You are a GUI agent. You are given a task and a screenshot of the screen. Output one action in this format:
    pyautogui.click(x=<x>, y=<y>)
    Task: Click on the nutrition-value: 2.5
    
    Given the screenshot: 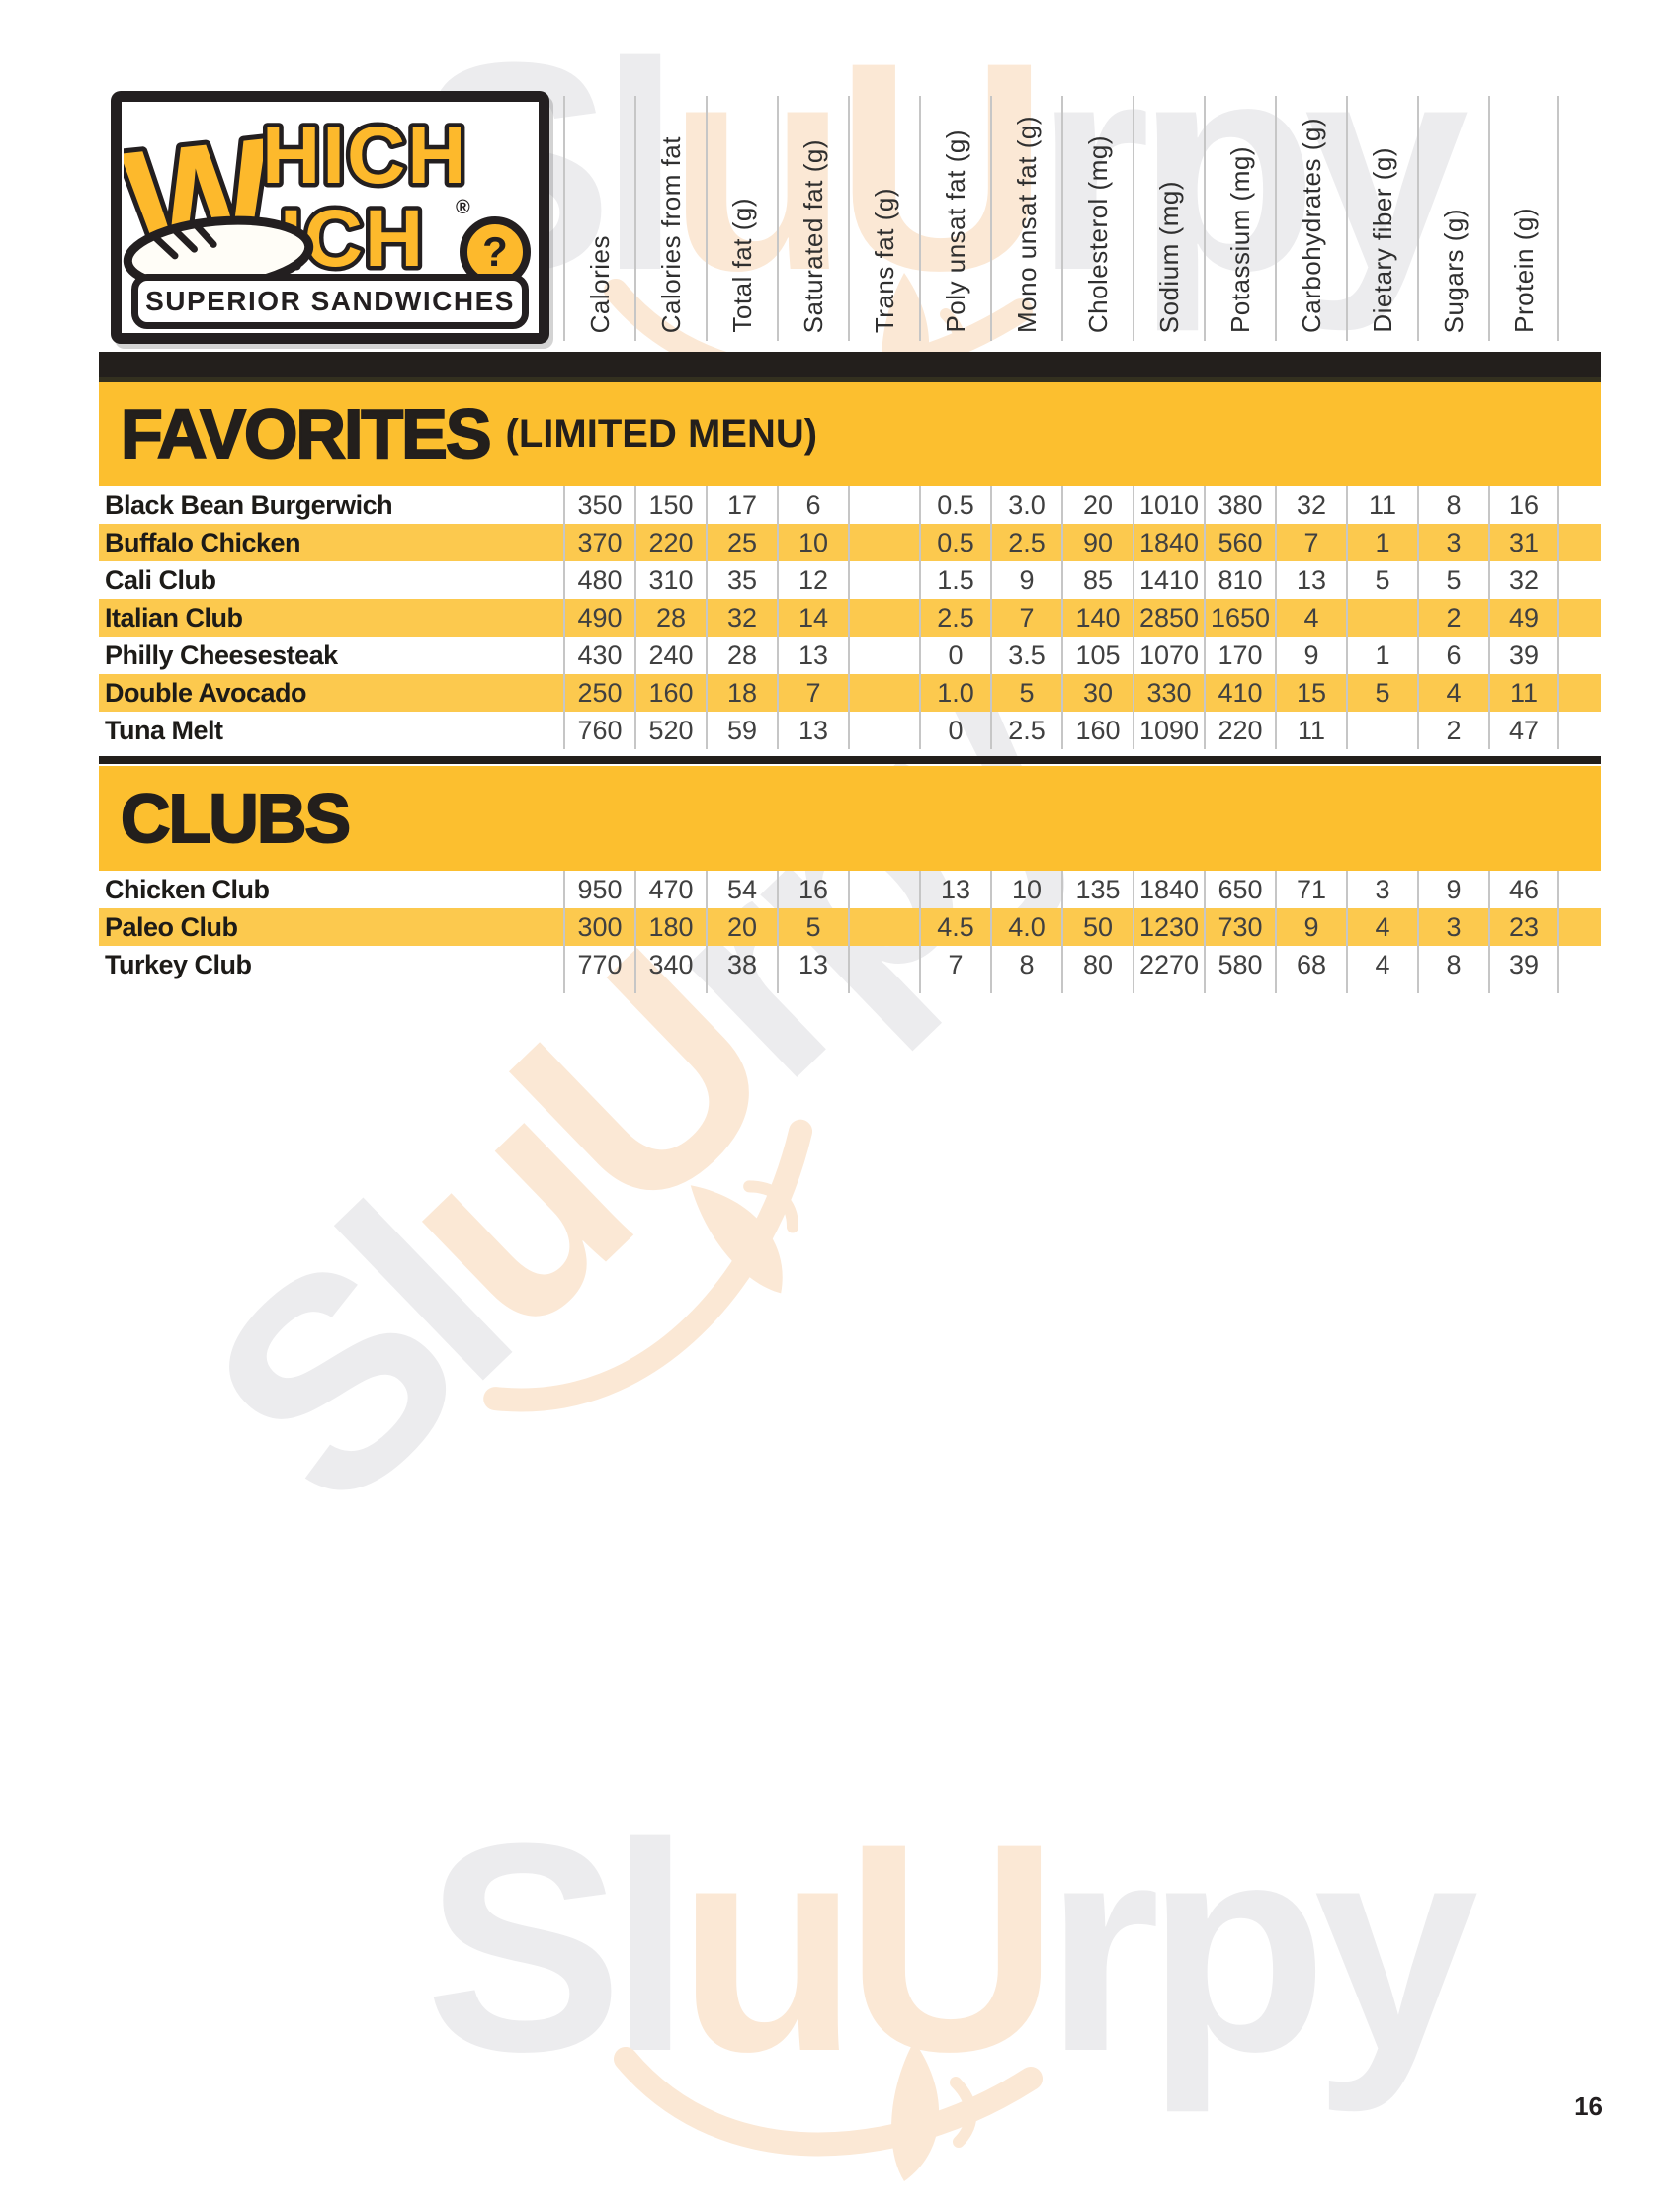 What is the action you would take?
    pyautogui.click(x=954, y=618)
    